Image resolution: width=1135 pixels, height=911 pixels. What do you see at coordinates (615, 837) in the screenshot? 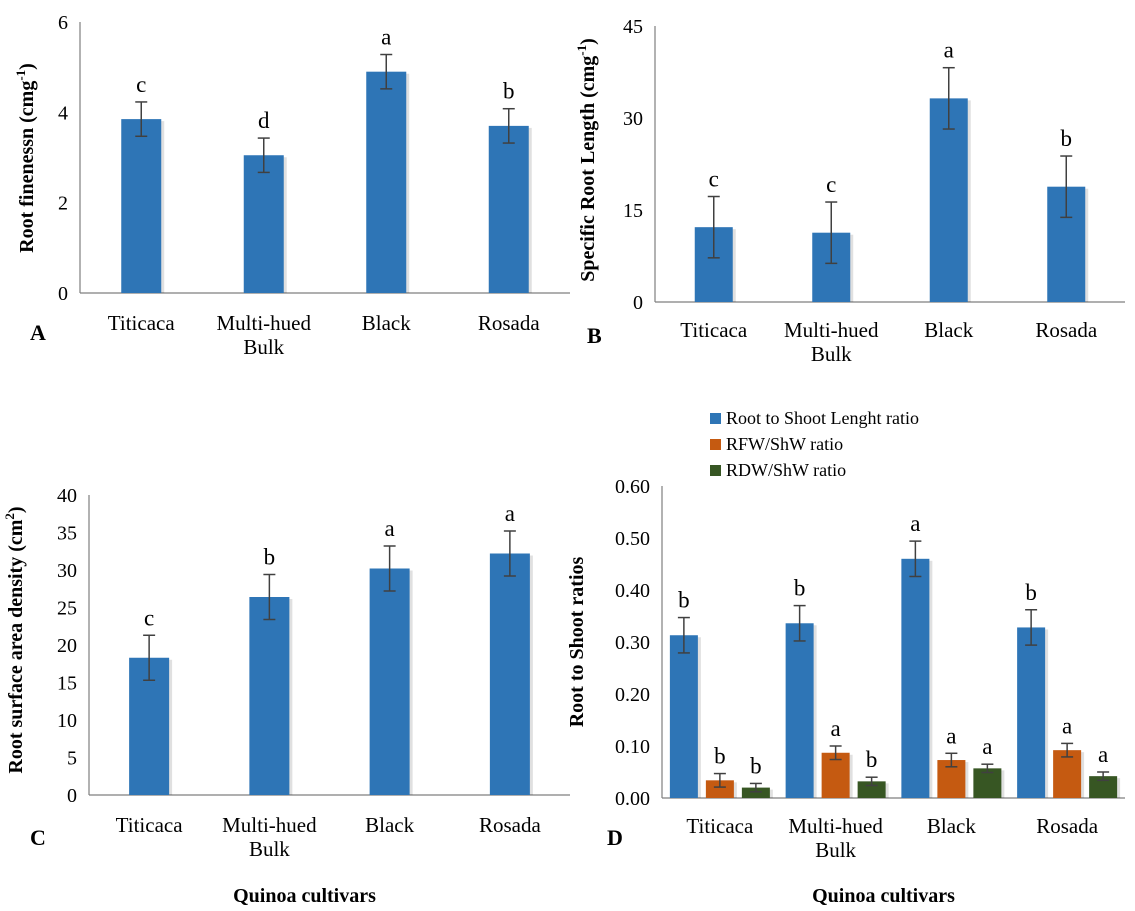
I see `panel-label: D` at bounding box center [615, 837].